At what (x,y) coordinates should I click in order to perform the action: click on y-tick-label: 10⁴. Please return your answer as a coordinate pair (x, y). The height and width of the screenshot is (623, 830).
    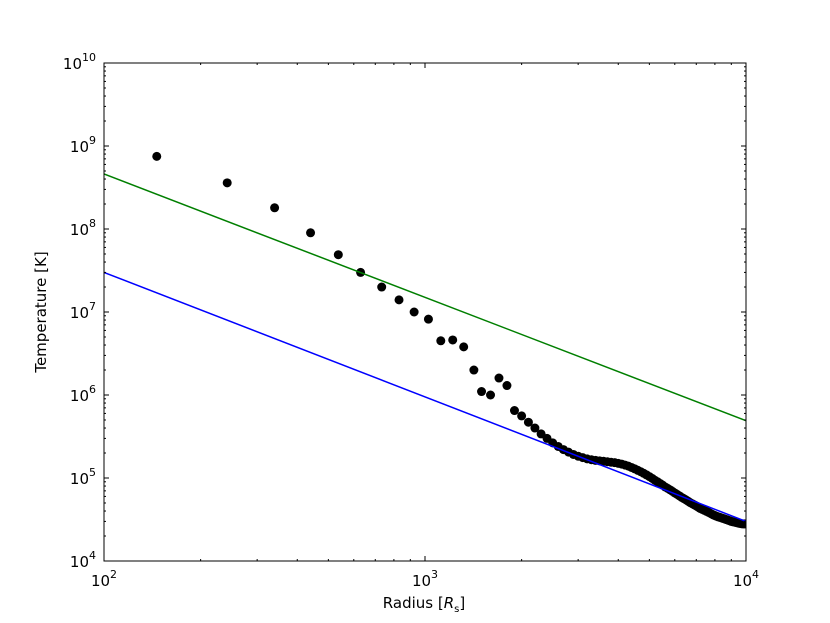
    Looking at the image, I should click on (83, 560).